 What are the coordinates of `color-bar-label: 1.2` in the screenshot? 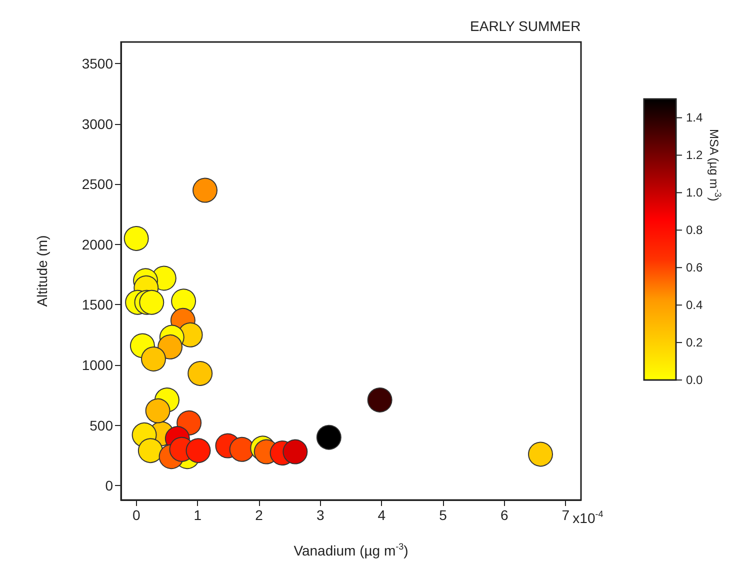 It's located at (695, 155).